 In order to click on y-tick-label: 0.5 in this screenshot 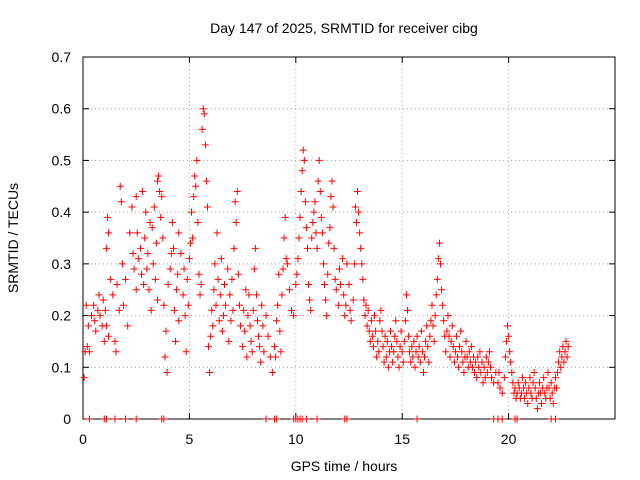, I will do `click(62, 160)`.